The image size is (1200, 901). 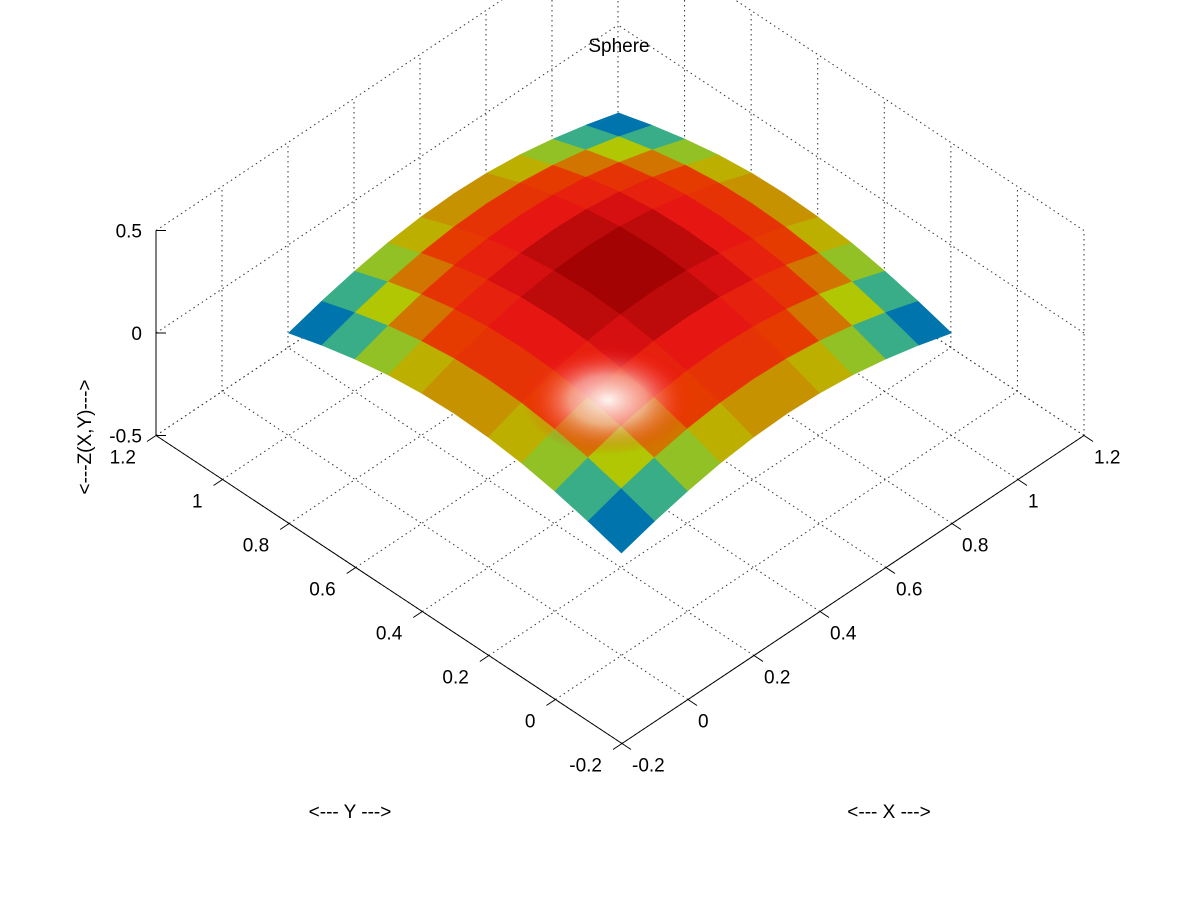 What do you see at coordinates (455, 678) in the screenshot?
I see `y-tick-label: 0.2` at bounding box center [455, 678].